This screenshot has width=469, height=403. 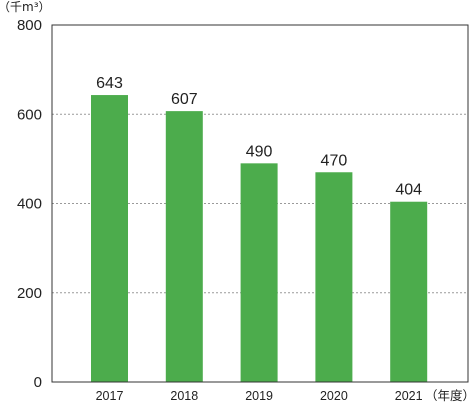 I want to click on y-tick-label: 800, so click(x=29, y=25).